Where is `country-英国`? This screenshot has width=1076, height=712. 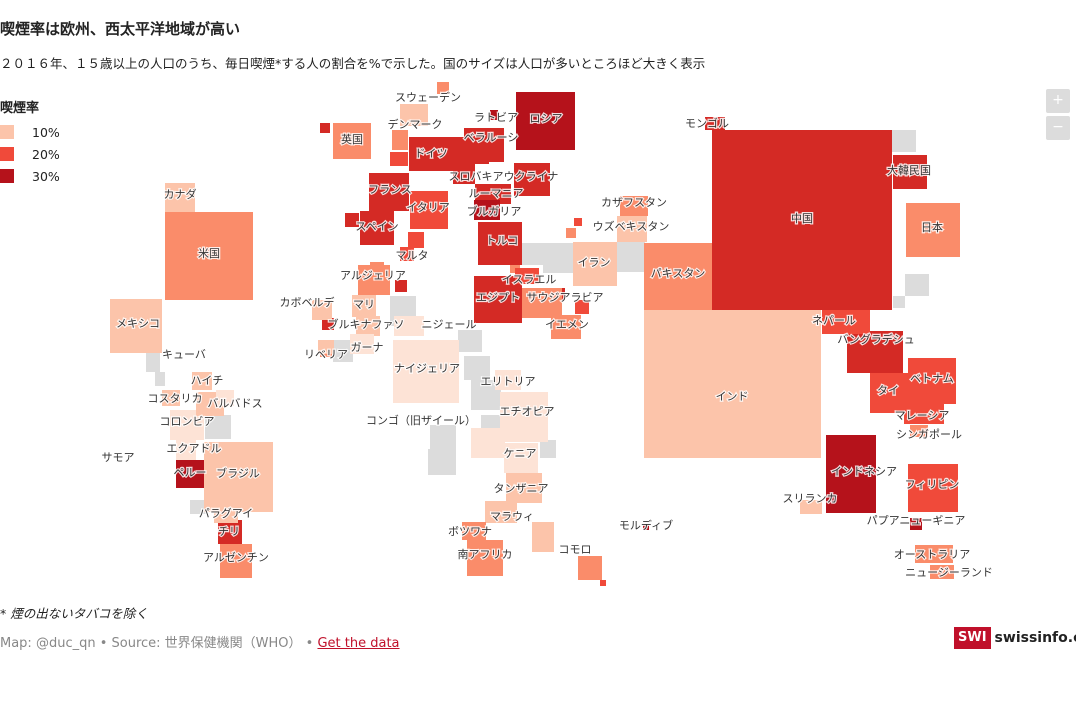
country-英国 is located at coordinates (352, 141).